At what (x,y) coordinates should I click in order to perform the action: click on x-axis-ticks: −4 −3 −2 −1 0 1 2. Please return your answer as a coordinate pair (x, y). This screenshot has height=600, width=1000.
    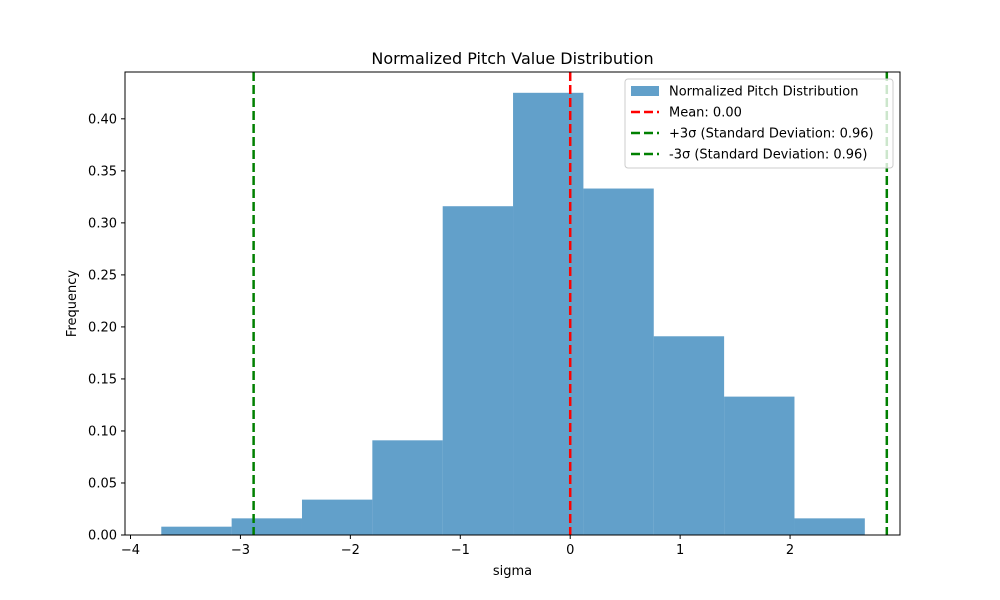
    Looking at the image, I should click on (457, 546).